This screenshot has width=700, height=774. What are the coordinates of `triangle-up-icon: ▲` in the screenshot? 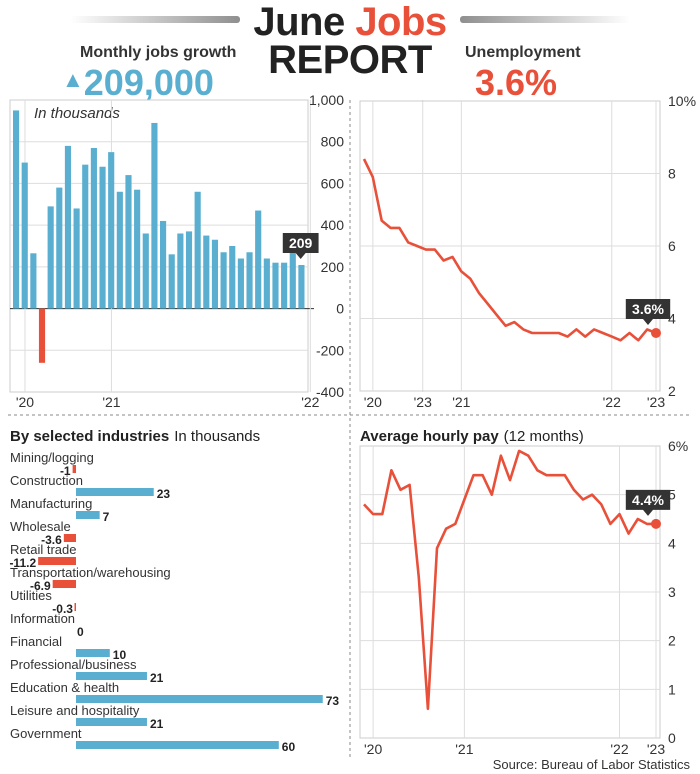 It's located at (73, 79).